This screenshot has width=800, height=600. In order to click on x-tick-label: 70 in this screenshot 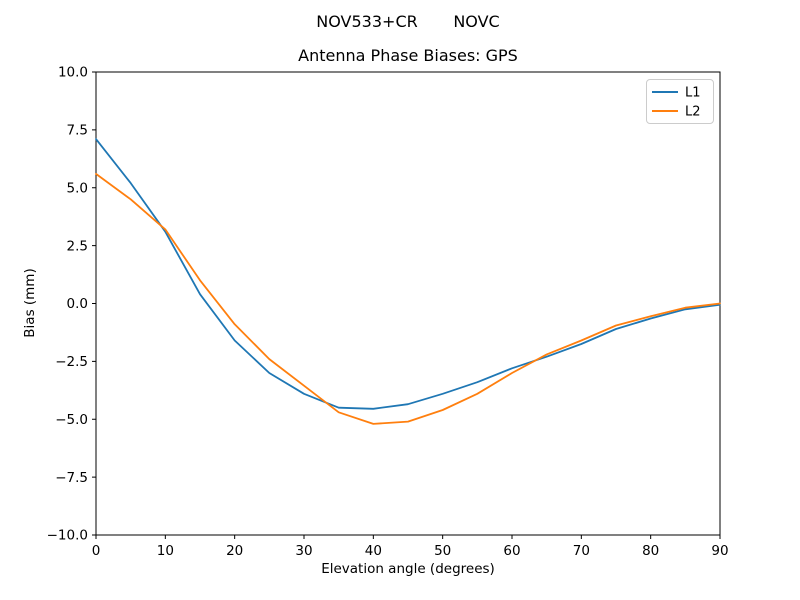, I will do `click(581, 551)`.